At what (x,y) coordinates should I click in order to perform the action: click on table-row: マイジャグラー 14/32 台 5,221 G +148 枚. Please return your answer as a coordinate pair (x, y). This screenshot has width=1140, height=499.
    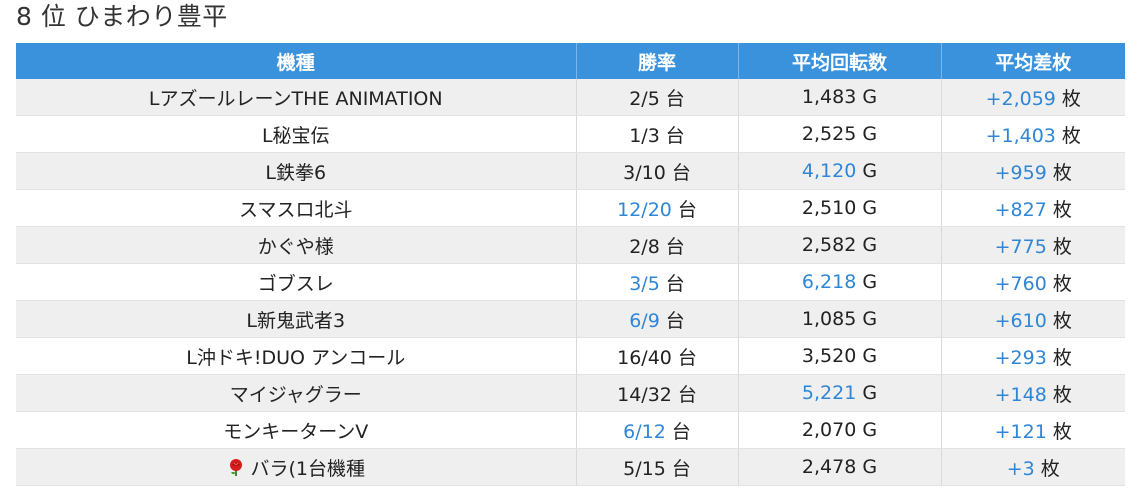
    Looking at the image, I should click on (570, 393).